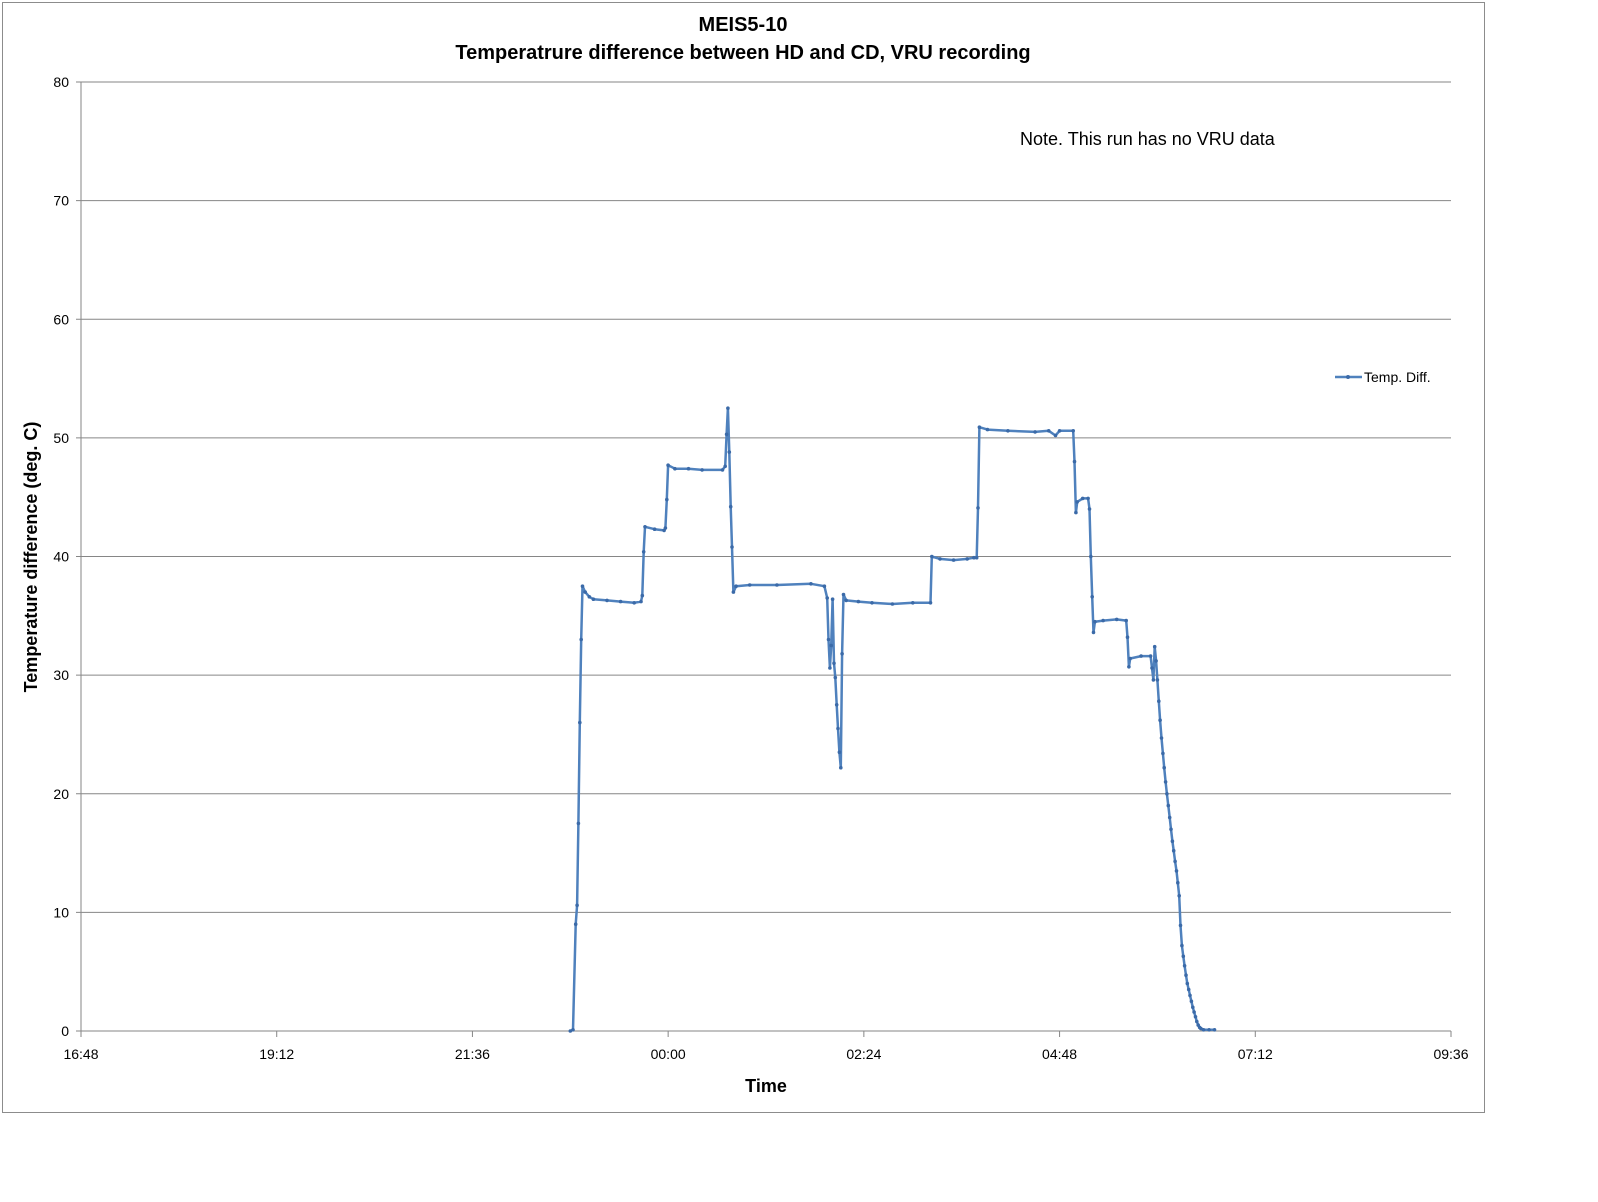  What do you see at coordinates (61, 438) in the screenshot?
I see `y-tick-label: 50` at bounding box center [61, 438].